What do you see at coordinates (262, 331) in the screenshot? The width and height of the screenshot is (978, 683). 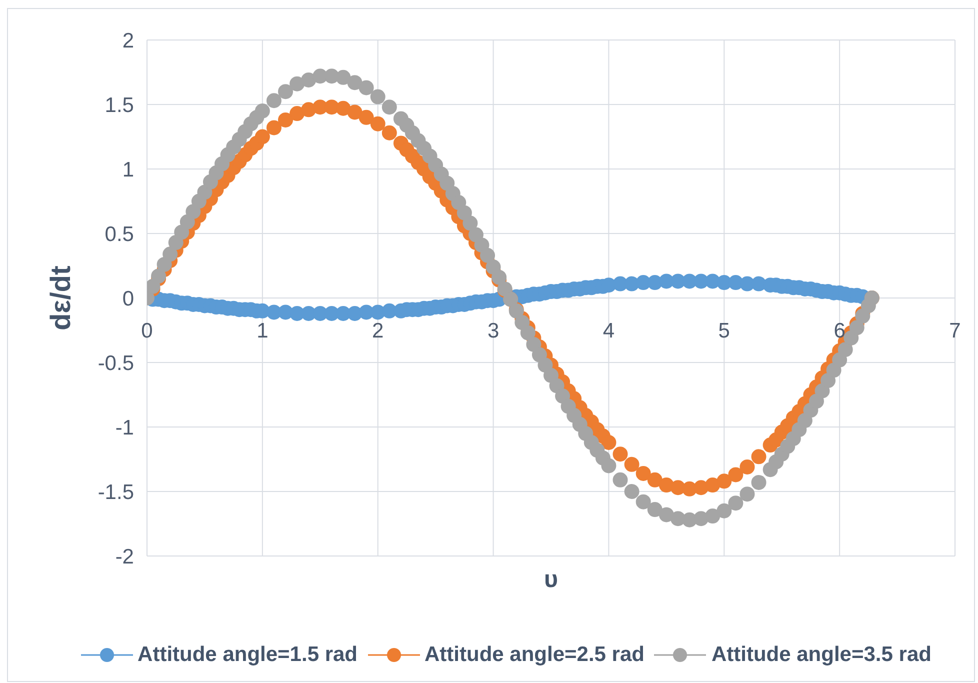 I see `x-tick-label: 1` at bounding box center [262, 331].